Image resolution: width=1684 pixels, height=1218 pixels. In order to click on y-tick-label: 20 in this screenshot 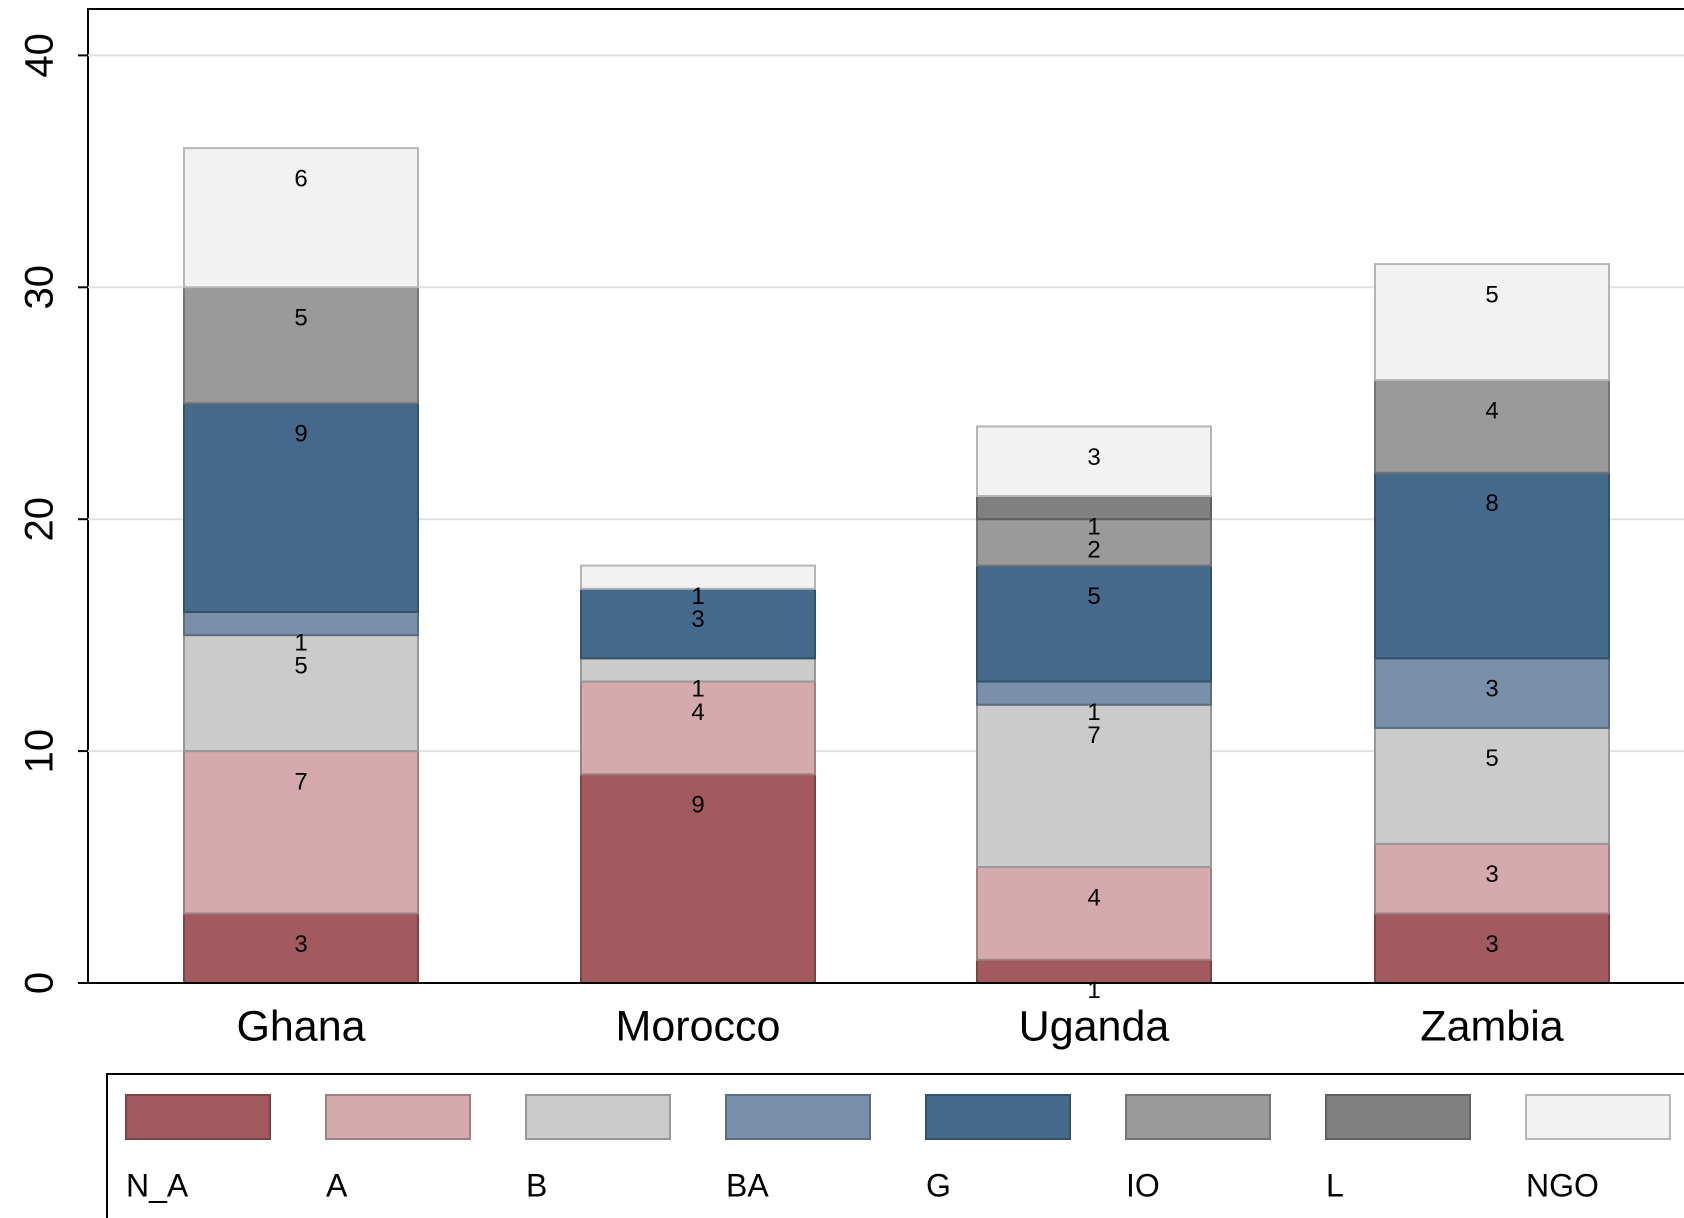, I will do `click(40, 519)`.